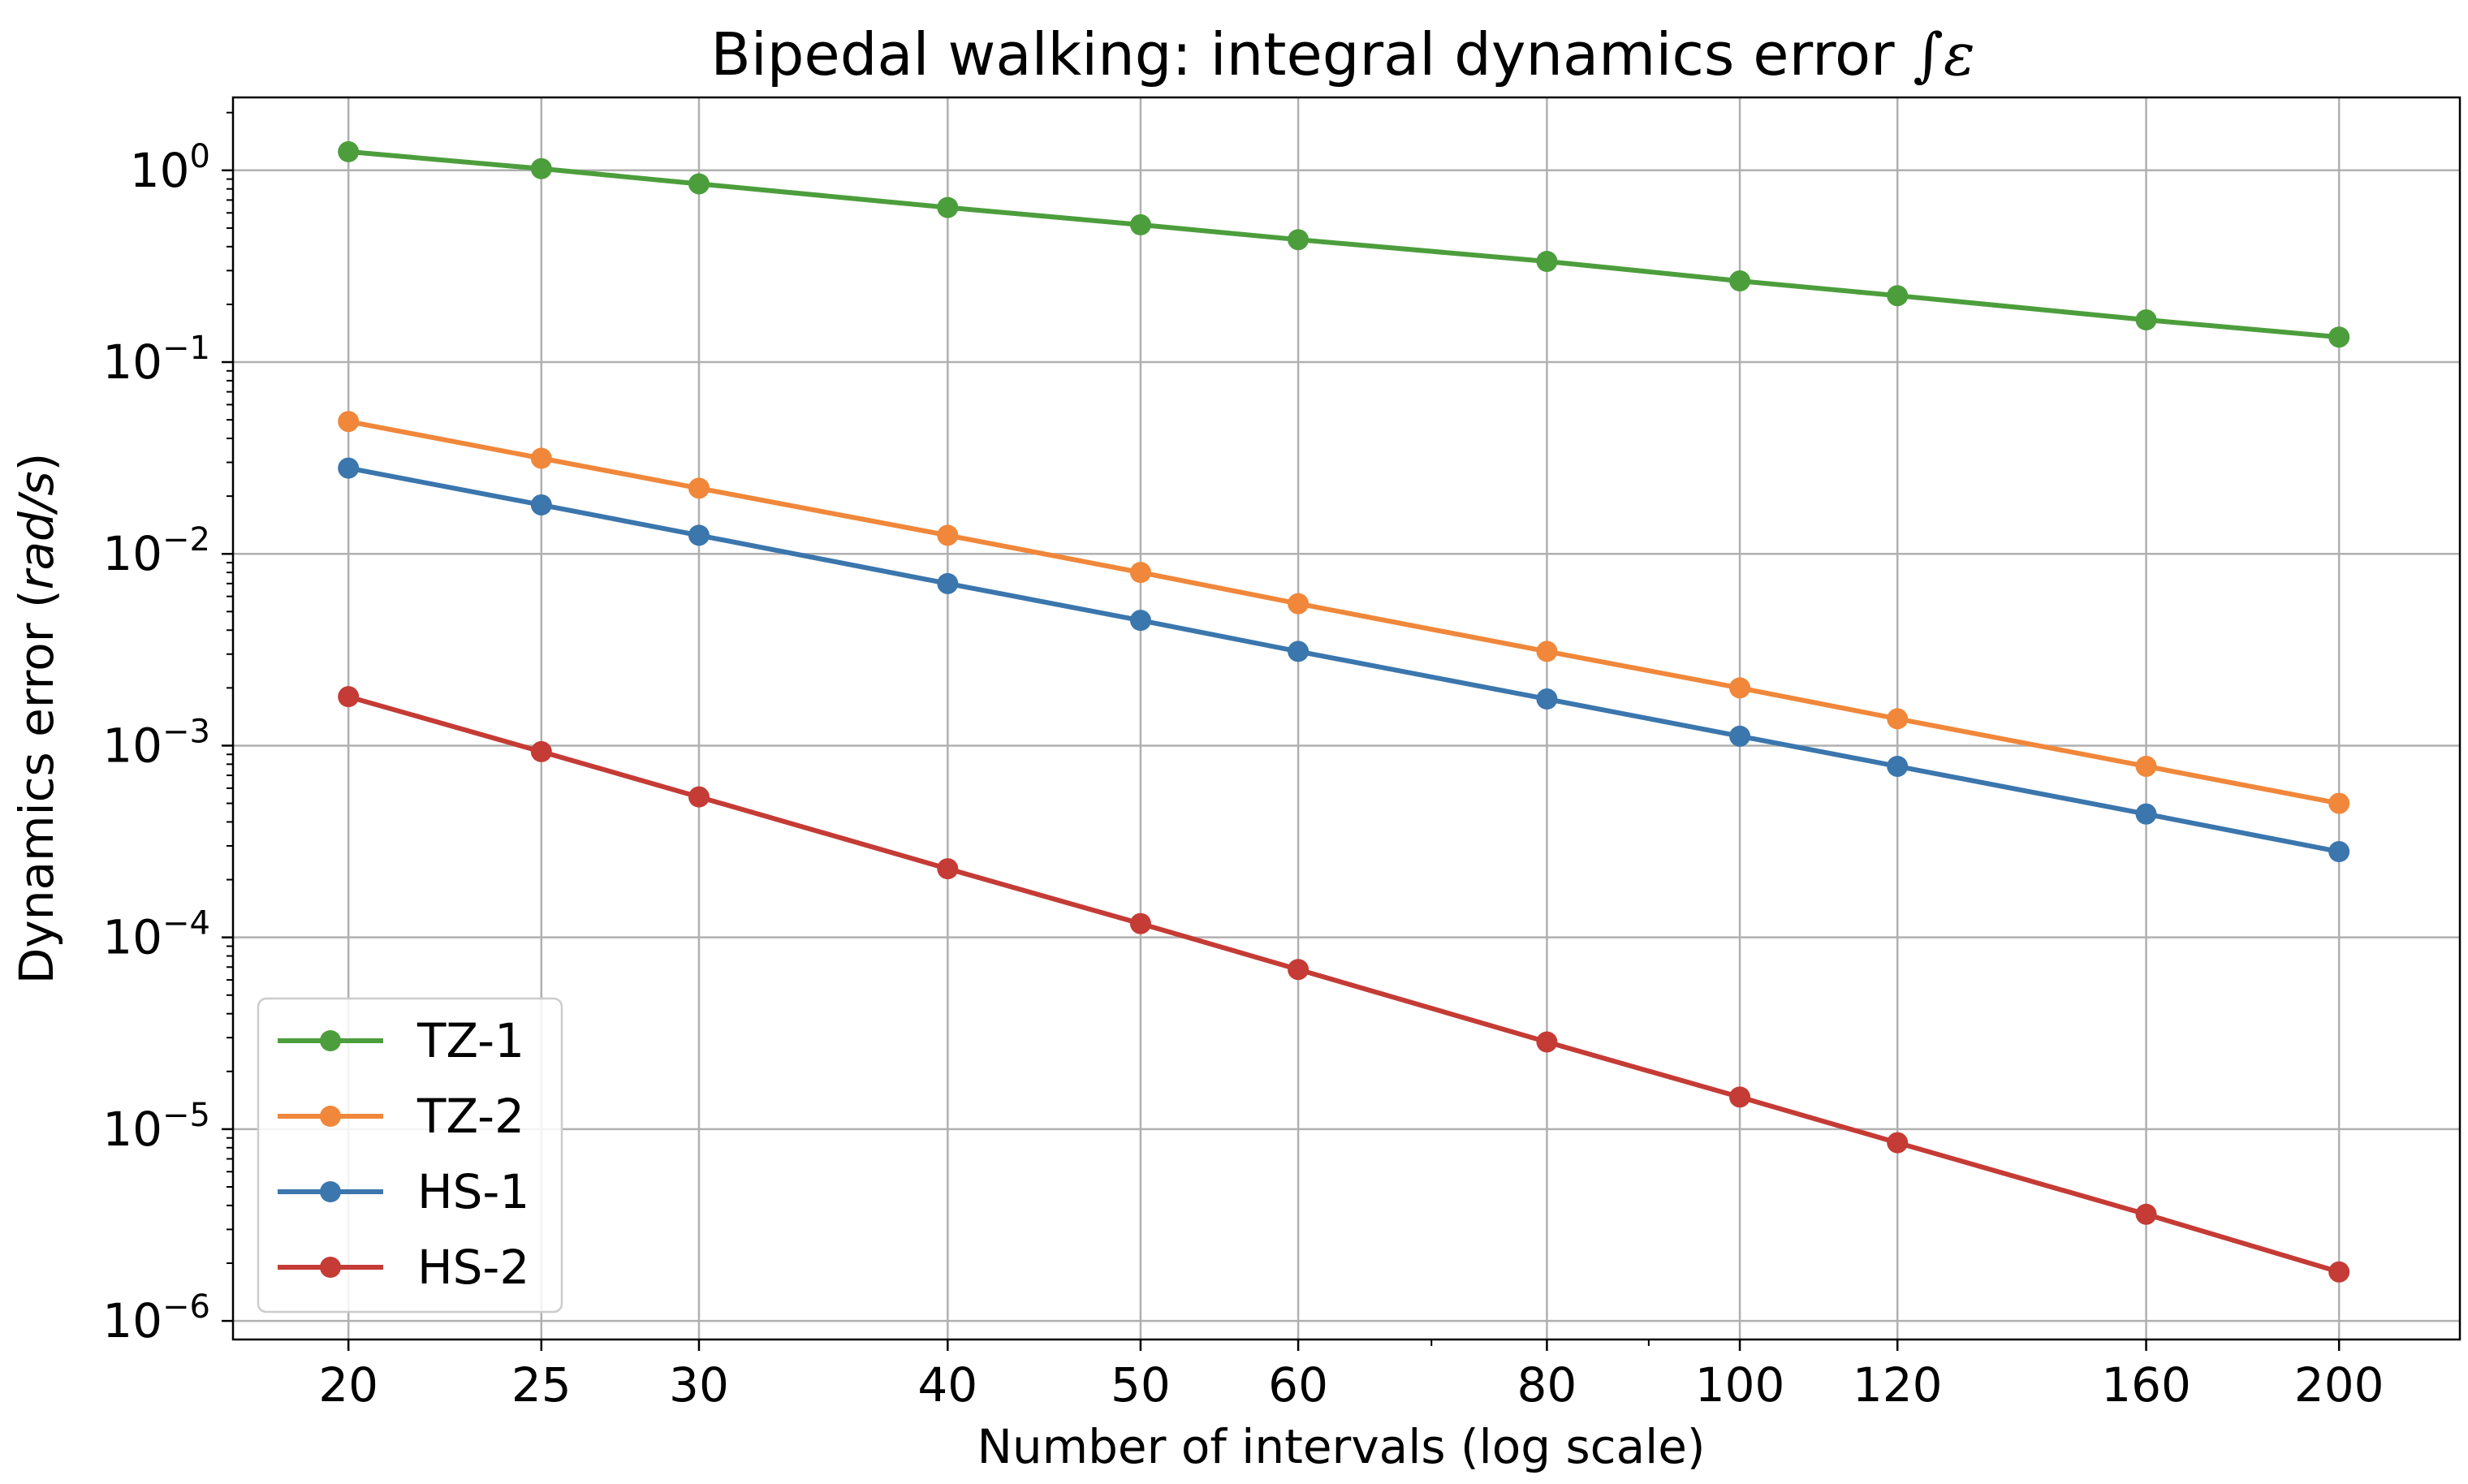 This screenshot has height=1484, width=2468. I want to click on legend: TZ-1 TZ-2 HS-1 HS-2, so click(410, 1155).